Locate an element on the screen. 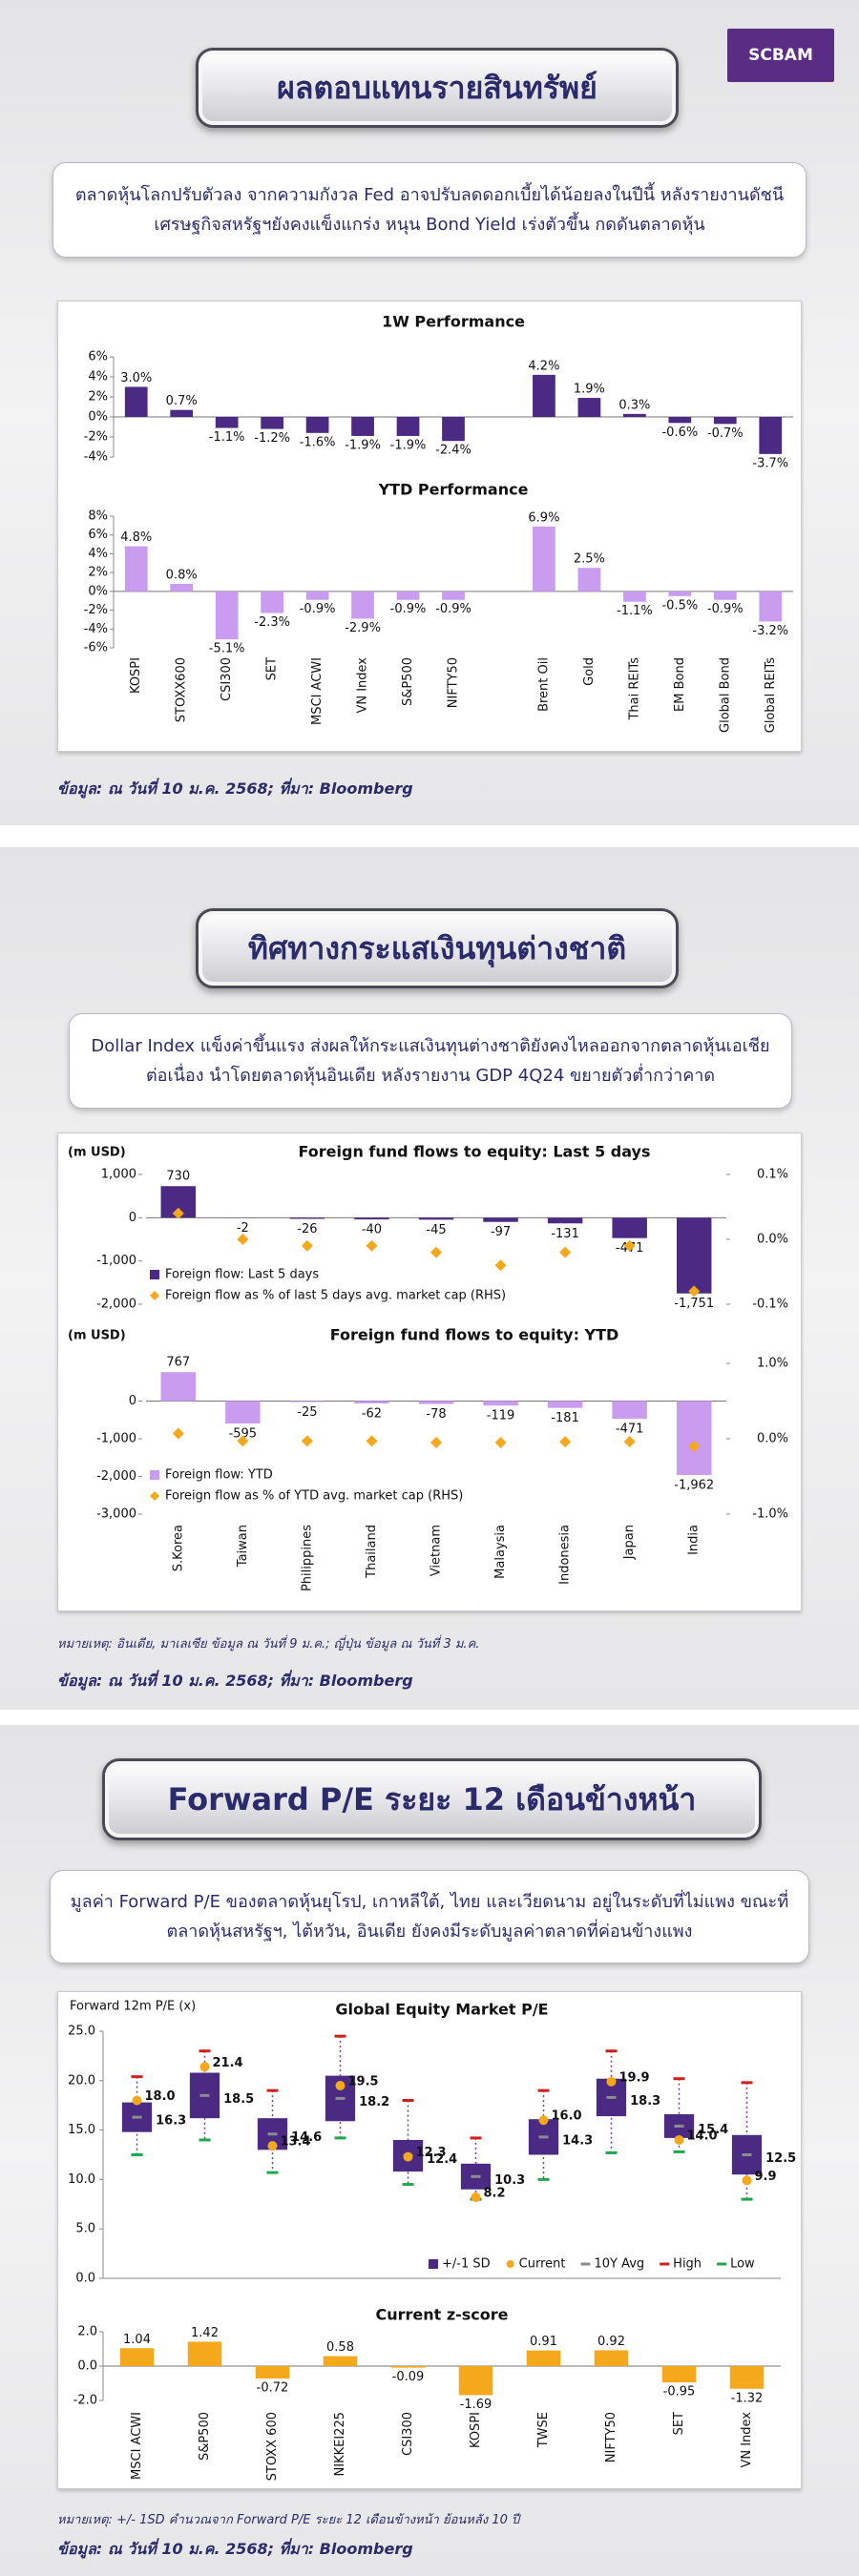 Image resolution: width=859 pixels, height=2576 pixels. avg-label: 15.4 is located at coordinates (713, 2130).